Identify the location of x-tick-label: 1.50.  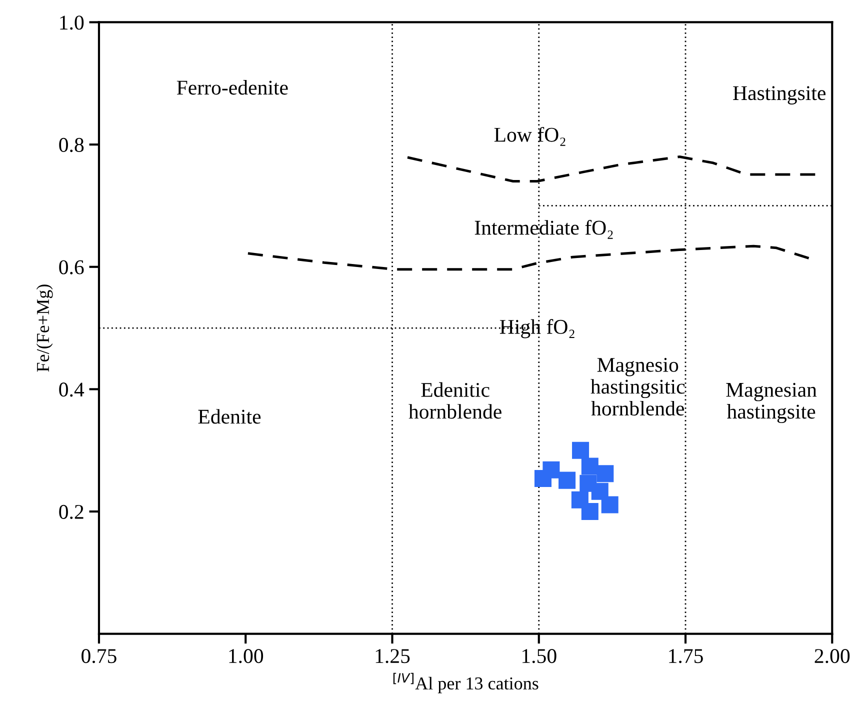
(539, 656).